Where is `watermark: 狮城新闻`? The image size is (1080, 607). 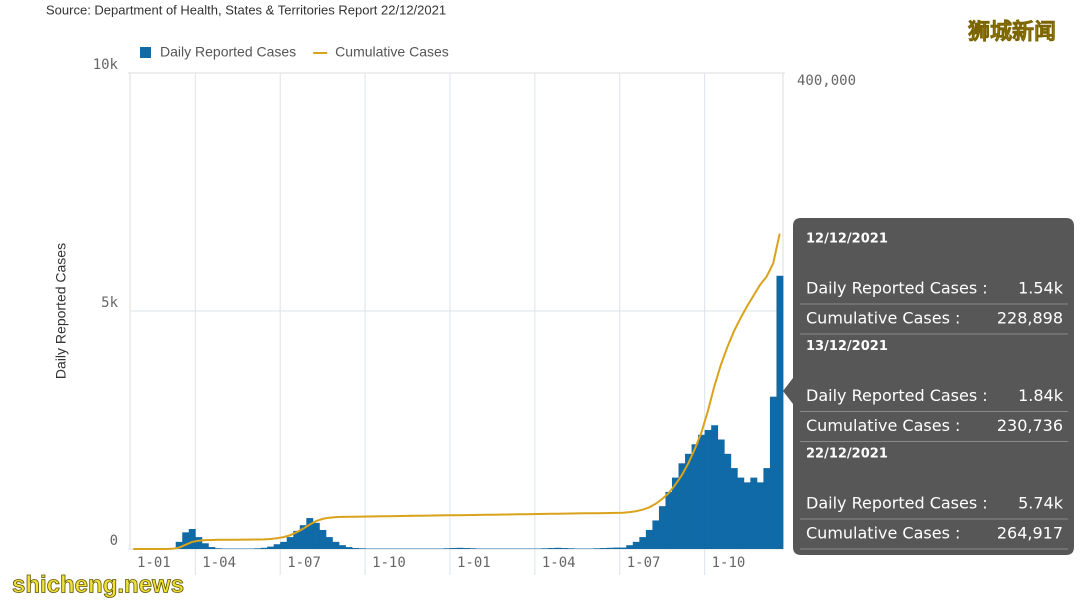 watermark: 狮城新闻 is located at coordinates (1012, 31).